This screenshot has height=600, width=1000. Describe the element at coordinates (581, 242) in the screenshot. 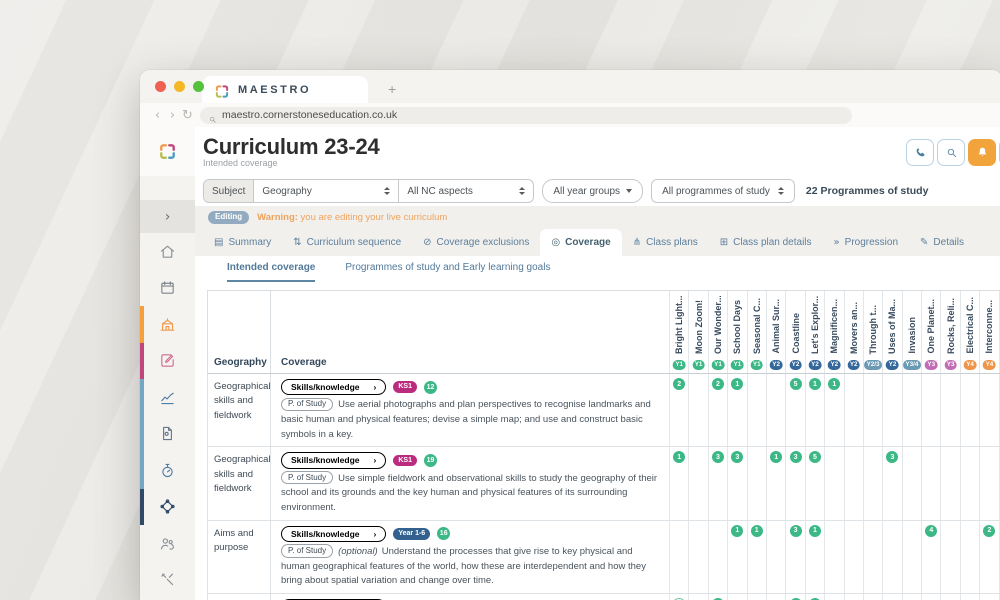

I see `tab-coverage: ◎ Coverage` at that location.